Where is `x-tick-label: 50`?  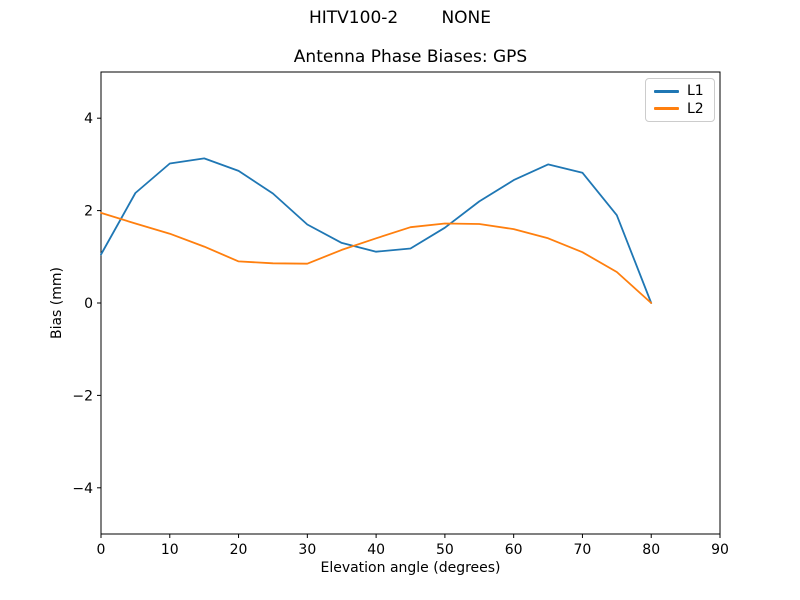
x-tick-label: 50 is located at coordinates (445, 550).